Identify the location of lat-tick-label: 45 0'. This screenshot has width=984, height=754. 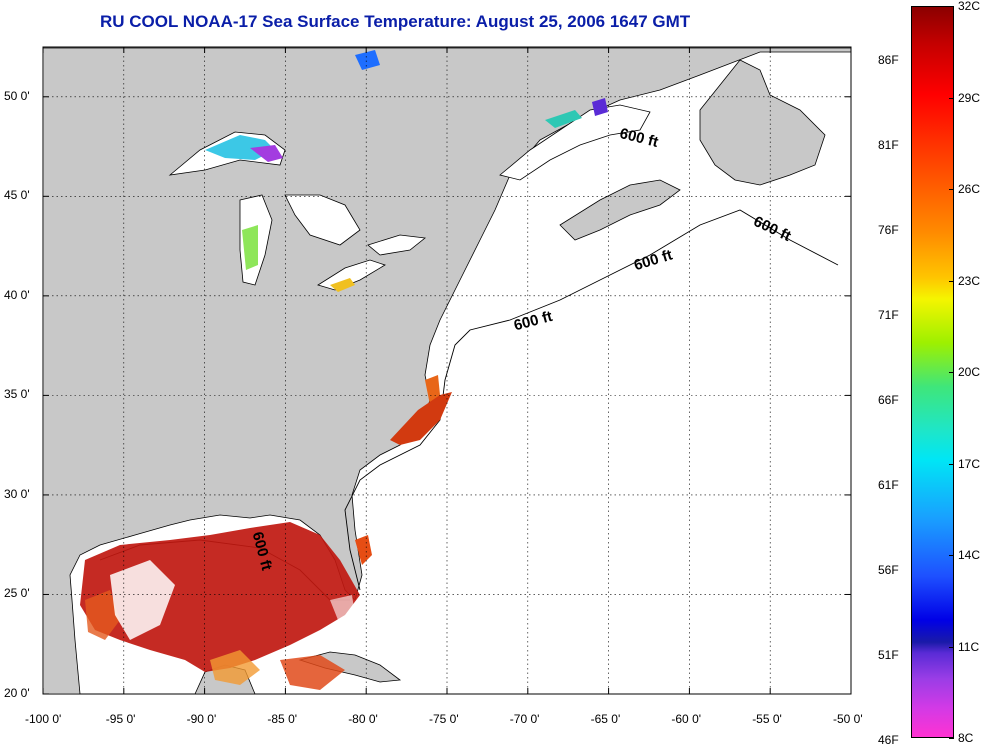
(17, 195).